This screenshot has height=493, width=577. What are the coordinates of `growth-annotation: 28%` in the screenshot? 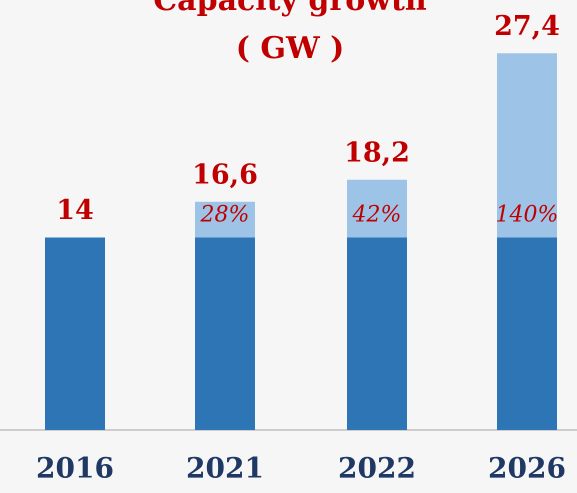 It's located at (225, 215).